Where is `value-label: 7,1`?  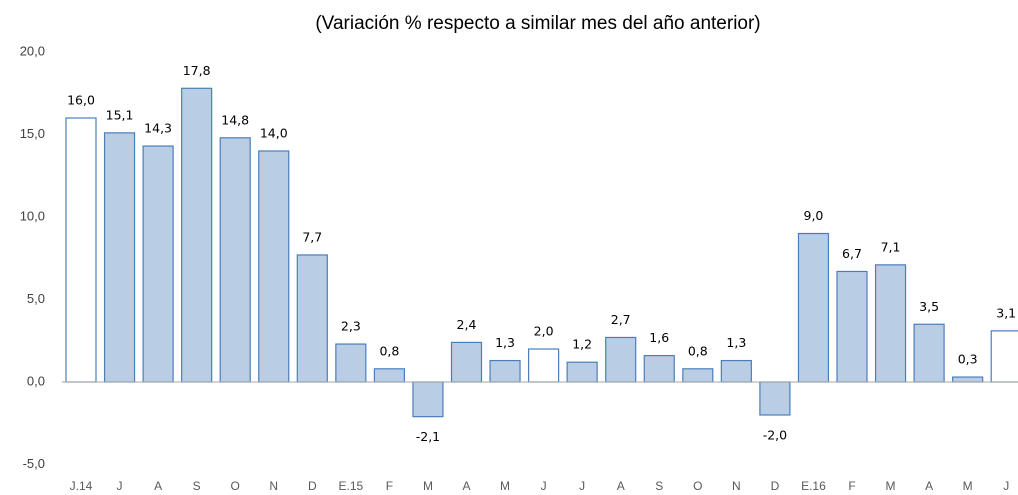 value-label: 7,1 is located at coordinates (891, 246).